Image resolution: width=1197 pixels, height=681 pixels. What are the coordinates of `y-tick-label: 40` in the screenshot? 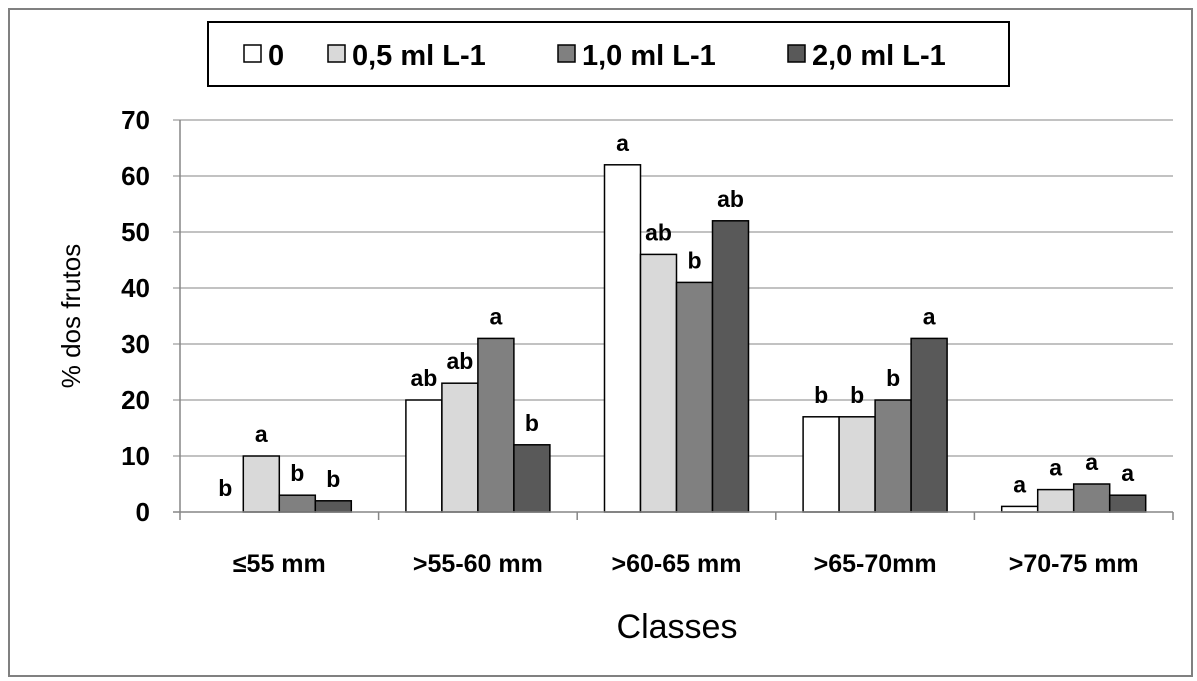 It's located at (135, 288).